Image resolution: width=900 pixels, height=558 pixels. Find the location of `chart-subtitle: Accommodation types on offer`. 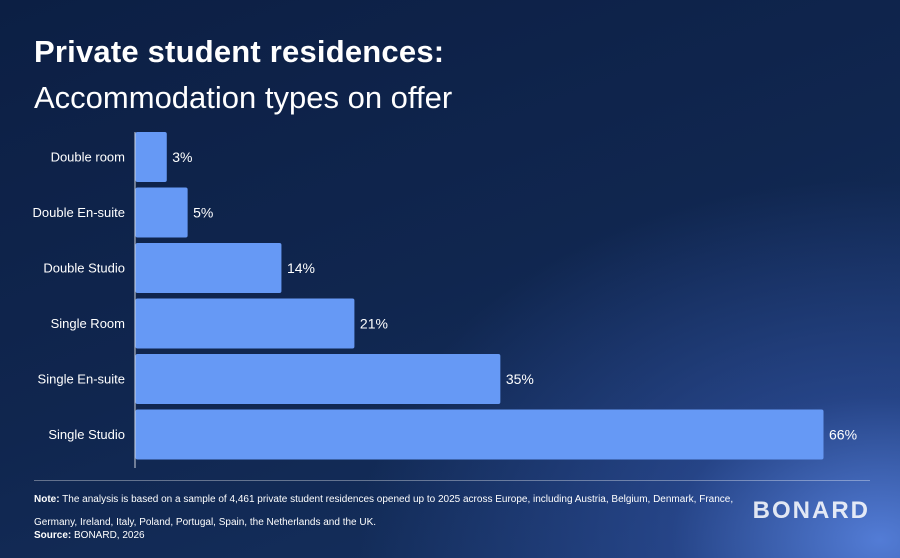

chart-subtitle: Accommodation types on offer is located at coordinates (243, 97).